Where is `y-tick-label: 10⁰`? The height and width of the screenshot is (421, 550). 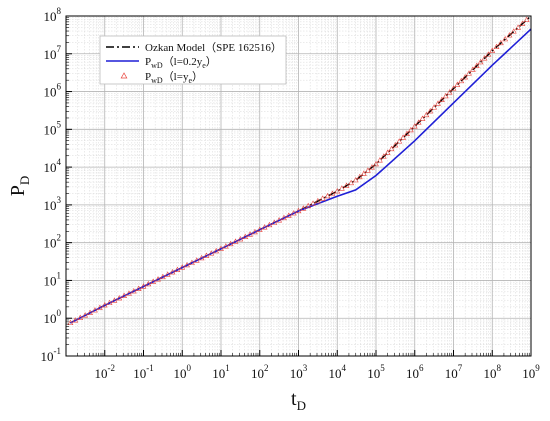 y-tick-label: 10⁰ is located at coordinates (53, 317).